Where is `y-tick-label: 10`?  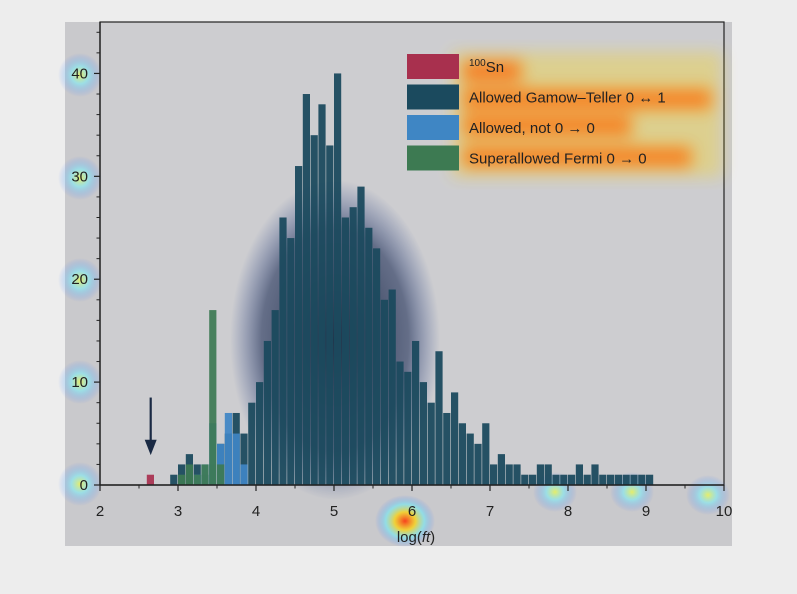
y-tick-label: 10 is located at coordinates (79, 382).